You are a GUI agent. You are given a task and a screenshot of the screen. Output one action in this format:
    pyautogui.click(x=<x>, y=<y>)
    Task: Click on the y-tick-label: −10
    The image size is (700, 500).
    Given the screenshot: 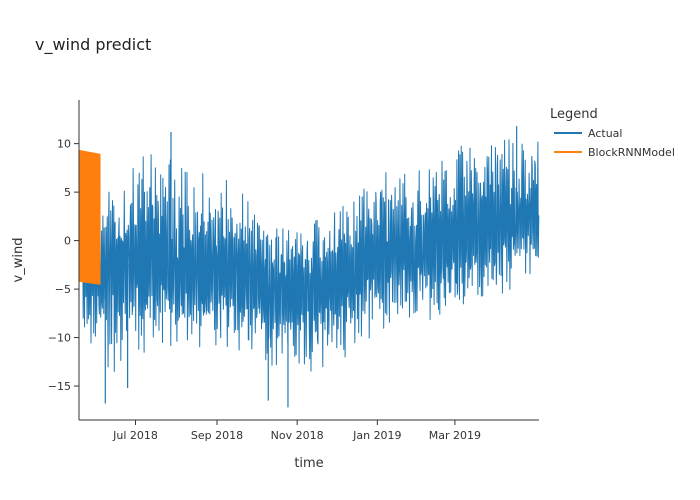 What is the action you would take?
    pyautogui.click(x=59, y=338)
    